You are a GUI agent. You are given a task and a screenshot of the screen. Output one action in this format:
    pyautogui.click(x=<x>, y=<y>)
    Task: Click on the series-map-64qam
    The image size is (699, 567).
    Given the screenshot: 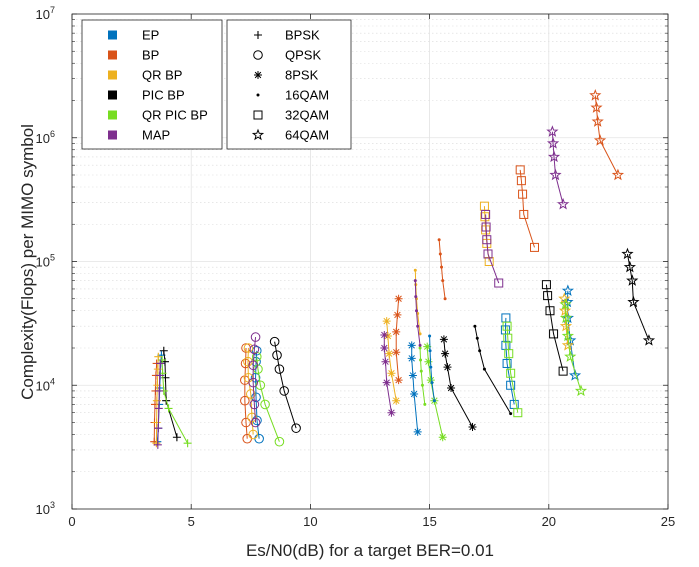 What is the action you would take?
    pyautogui.click(x=558, y=167)
    